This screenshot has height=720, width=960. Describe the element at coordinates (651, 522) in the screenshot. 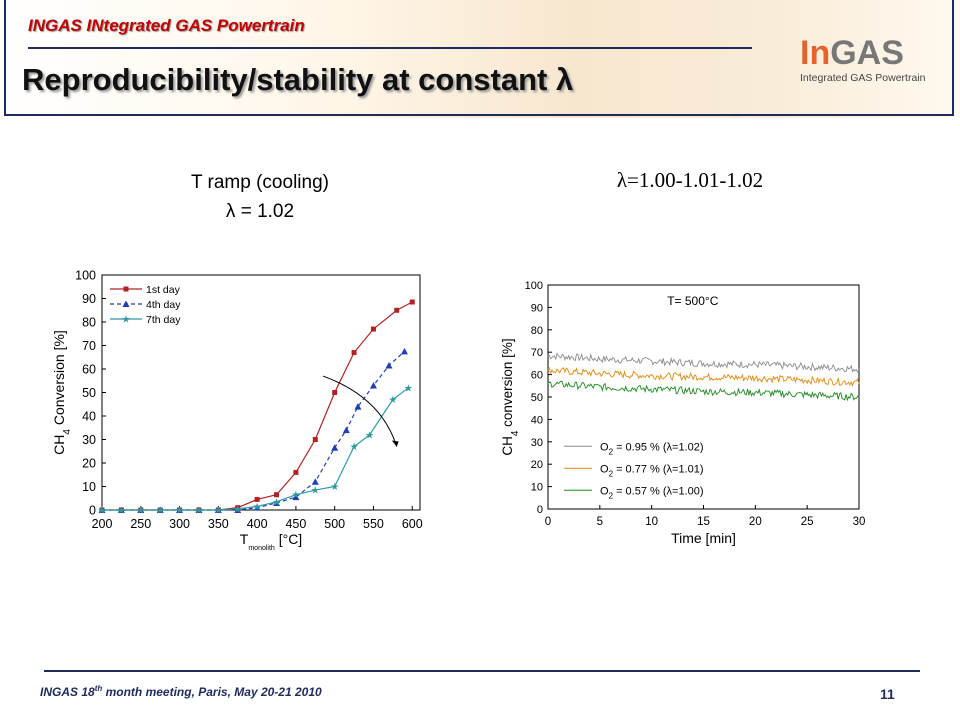

I see `x-tick-label: 10` at that location.